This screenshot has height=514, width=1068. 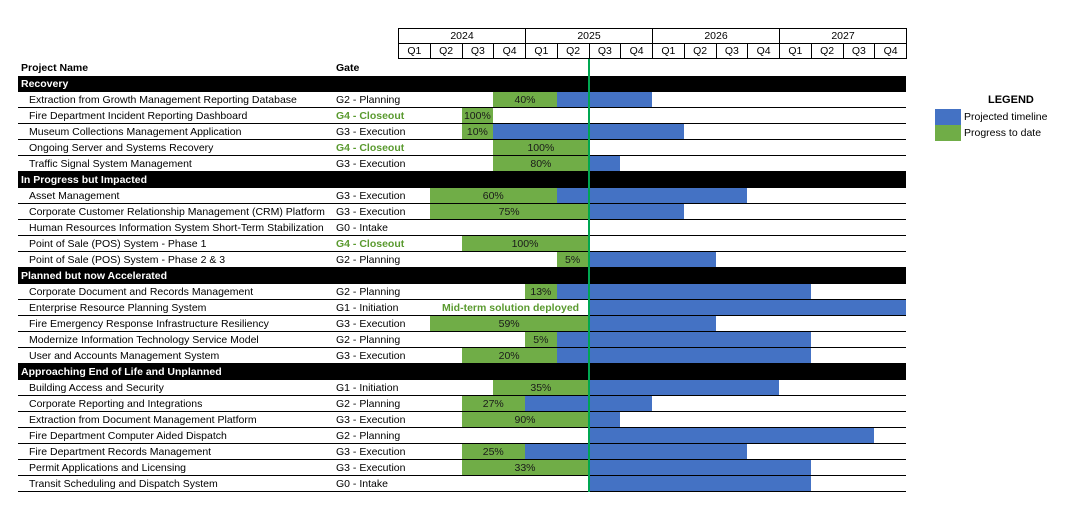 What do you see at coordinates (120, 452) in the screenshot?
I see `project-name: Fire Department Records Management` at bounding box center [120, 452].